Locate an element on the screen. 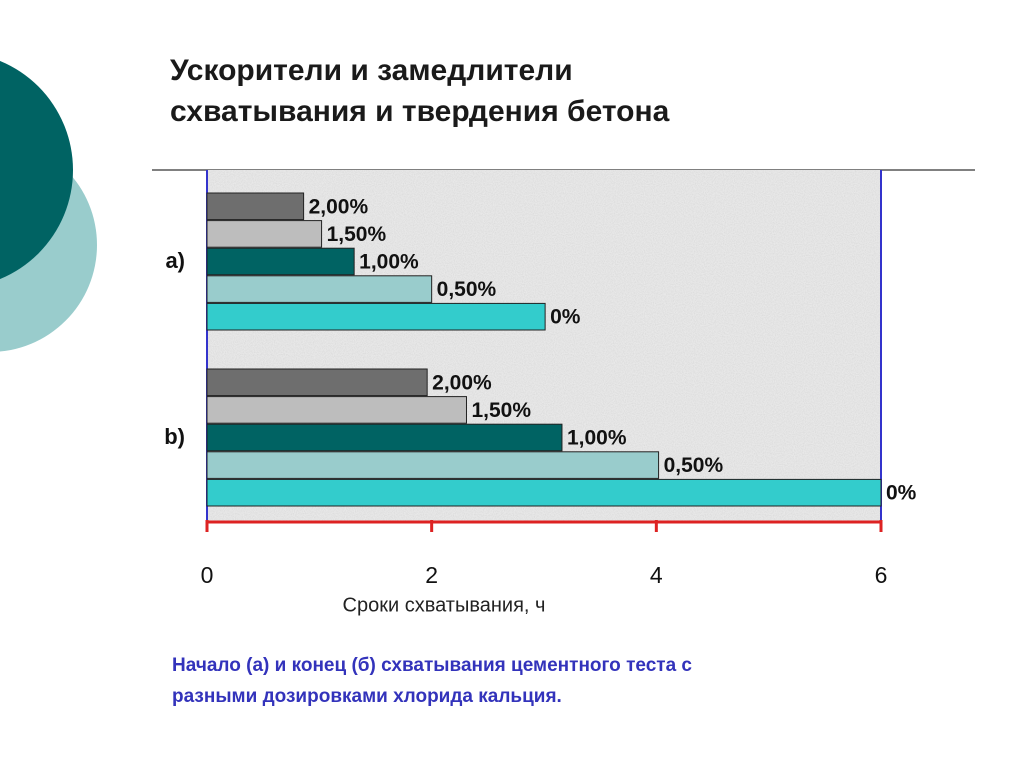 This screenshot has height=772, width=1024. x-tick-label: 6 is located at coordinates (881, 575).